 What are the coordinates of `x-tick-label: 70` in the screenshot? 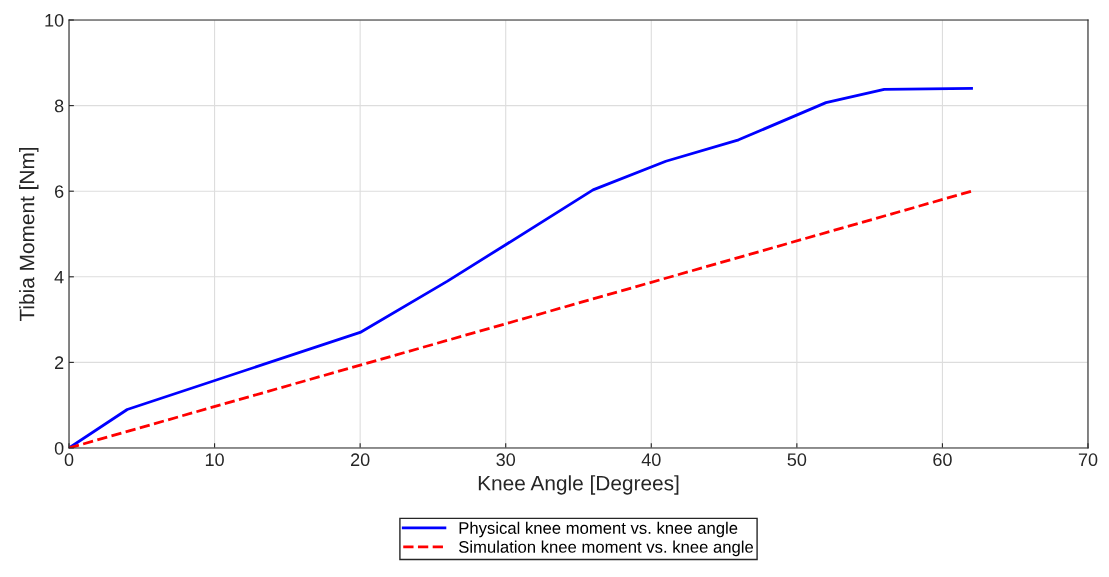 It's located at (1088, 460).